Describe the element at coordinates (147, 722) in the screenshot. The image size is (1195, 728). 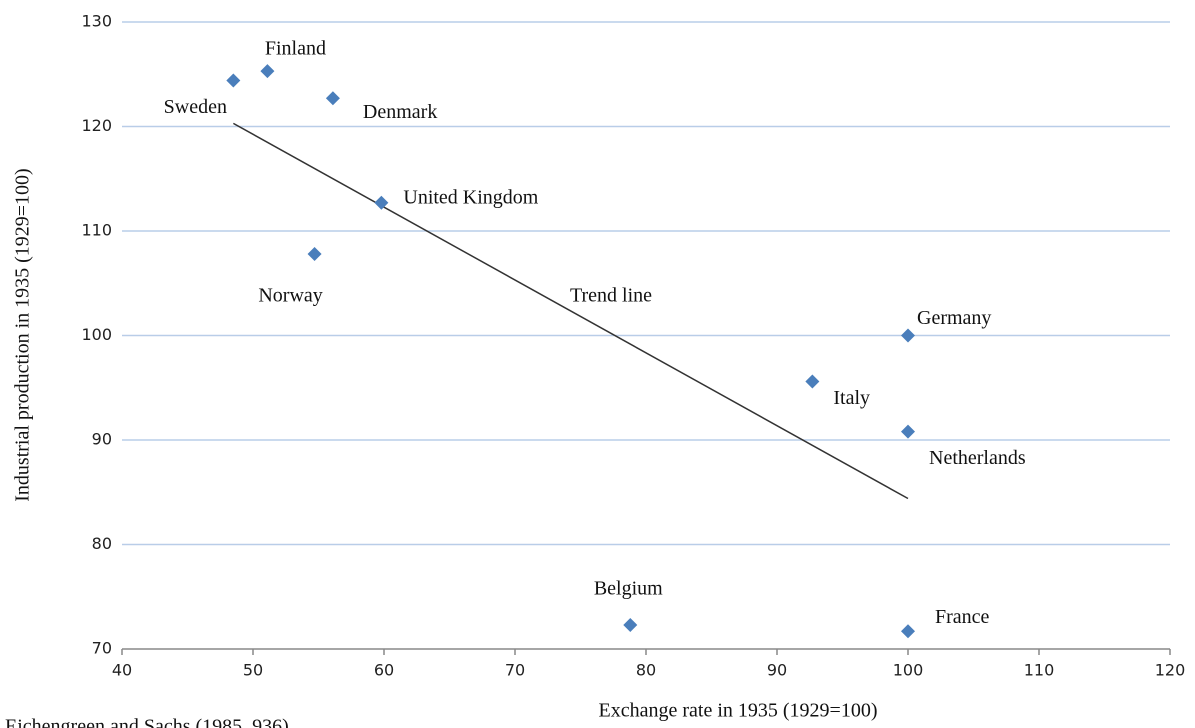
I see `source-note: Eichengreen and Sachs (1985, 936)` at that location.